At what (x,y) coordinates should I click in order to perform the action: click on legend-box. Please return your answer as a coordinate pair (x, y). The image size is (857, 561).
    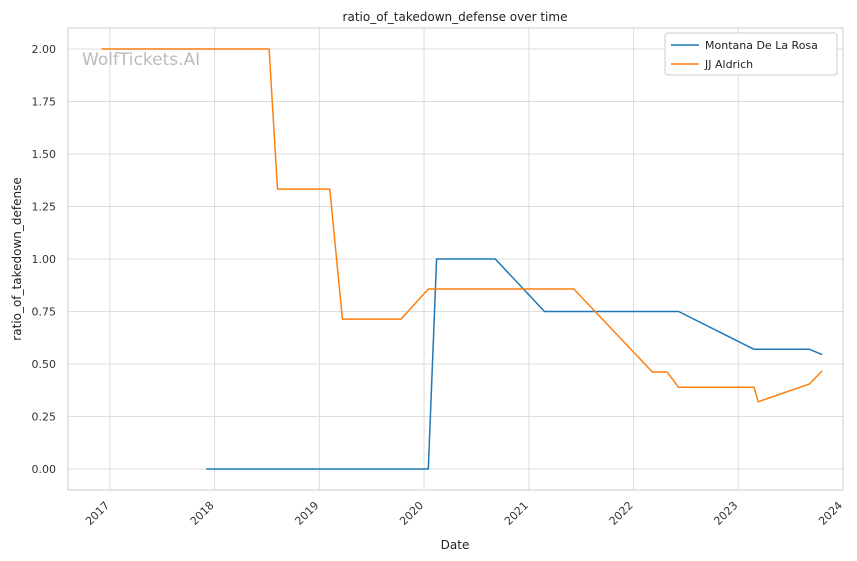
    Looking at the image, I should click on (751, 54).